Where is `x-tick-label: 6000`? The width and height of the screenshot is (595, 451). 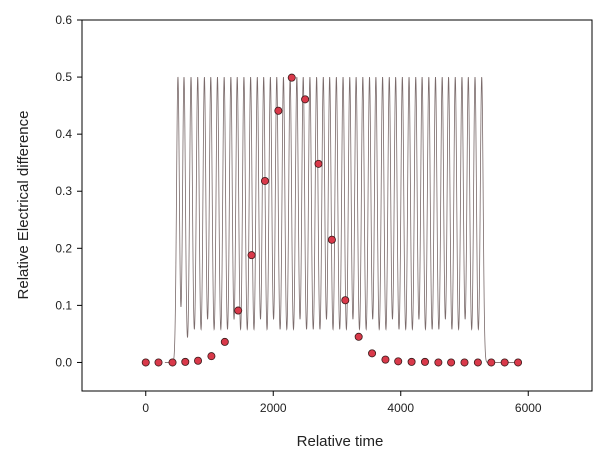 x-tick-label: 6000 is located at coordinates (528, 408).